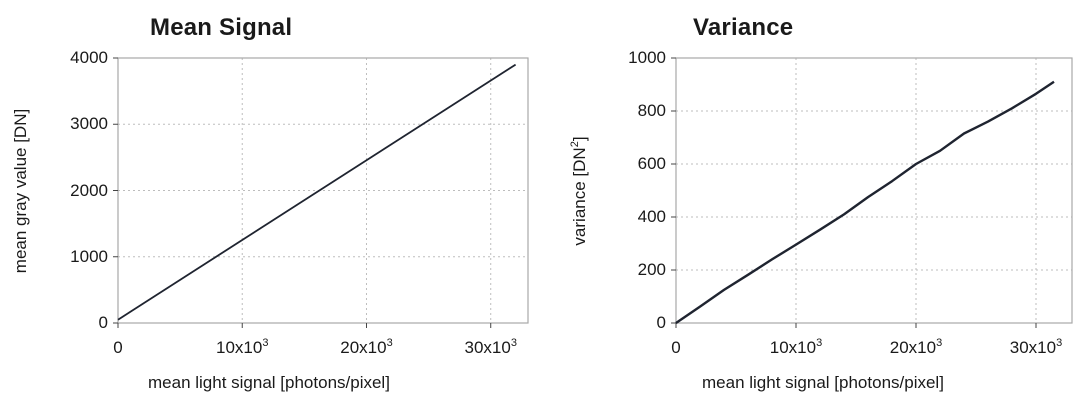 This screenshot has width=1082, height=405. What do you see at coordinates (651, 269) in the screenshot?
I see `y-tick-label: 200` at bounding box center [651, 269].